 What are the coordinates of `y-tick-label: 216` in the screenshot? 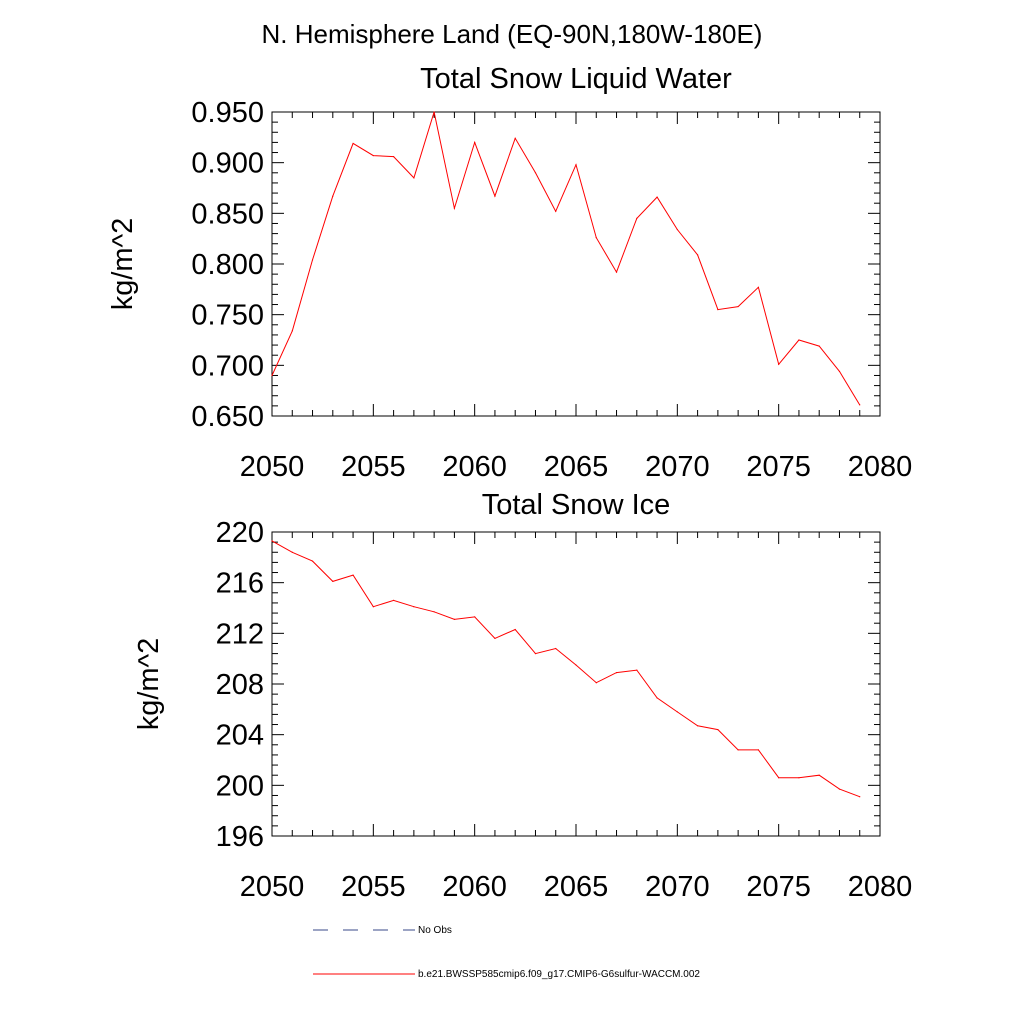 It's located at (240, 584).